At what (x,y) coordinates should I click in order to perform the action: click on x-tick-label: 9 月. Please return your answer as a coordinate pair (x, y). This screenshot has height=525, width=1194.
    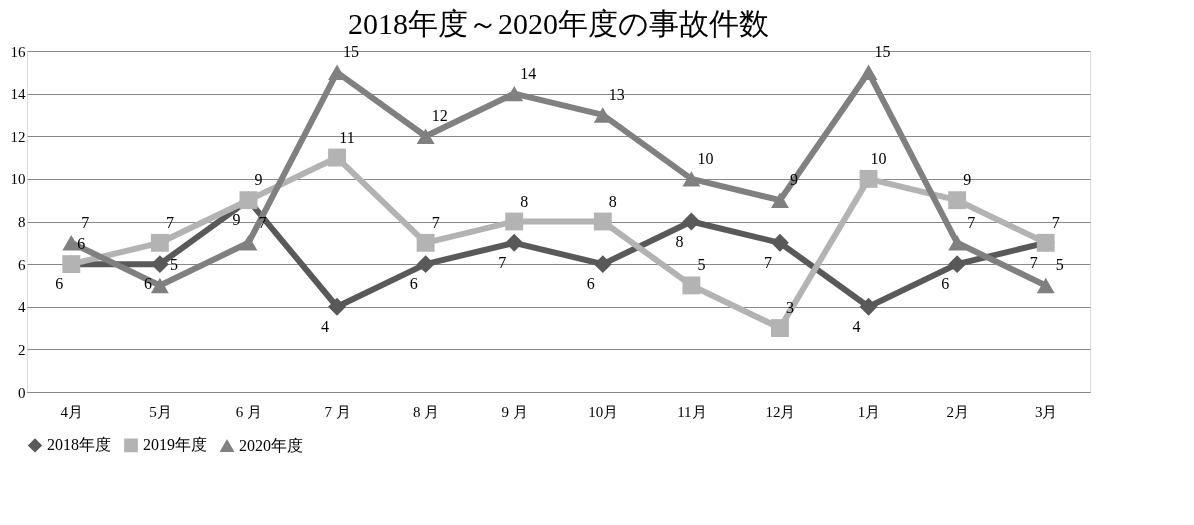
    Looking at the image, I should click on (514, 411).